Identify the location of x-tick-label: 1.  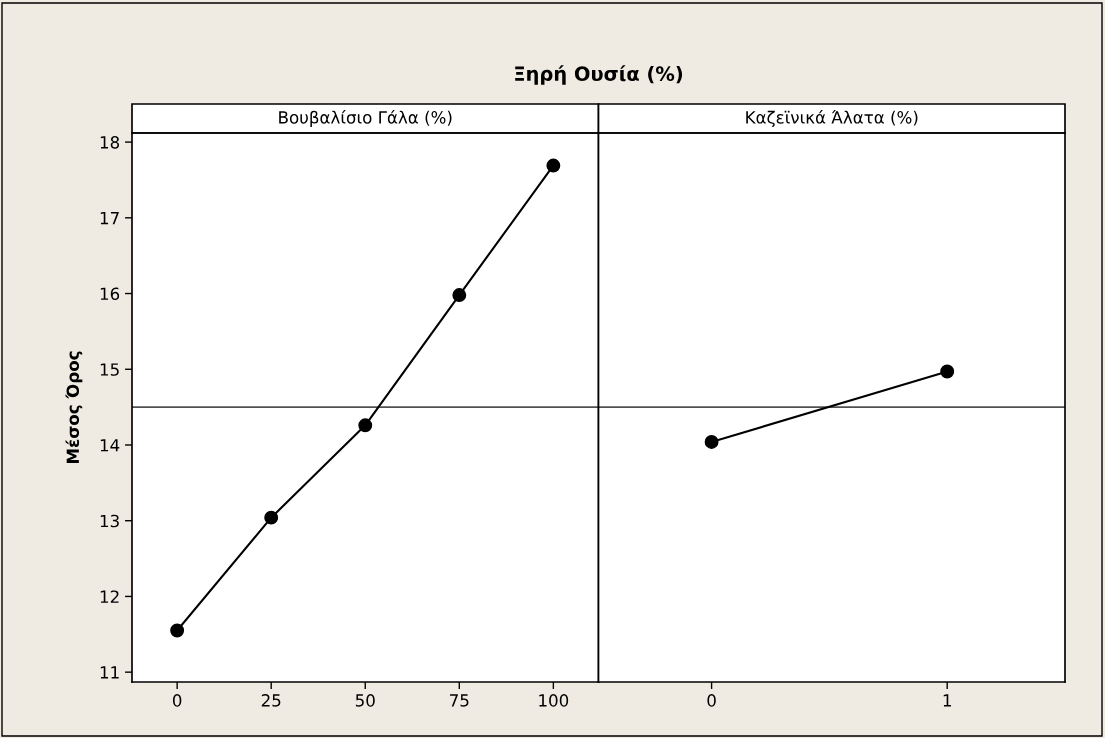
(947, 700).